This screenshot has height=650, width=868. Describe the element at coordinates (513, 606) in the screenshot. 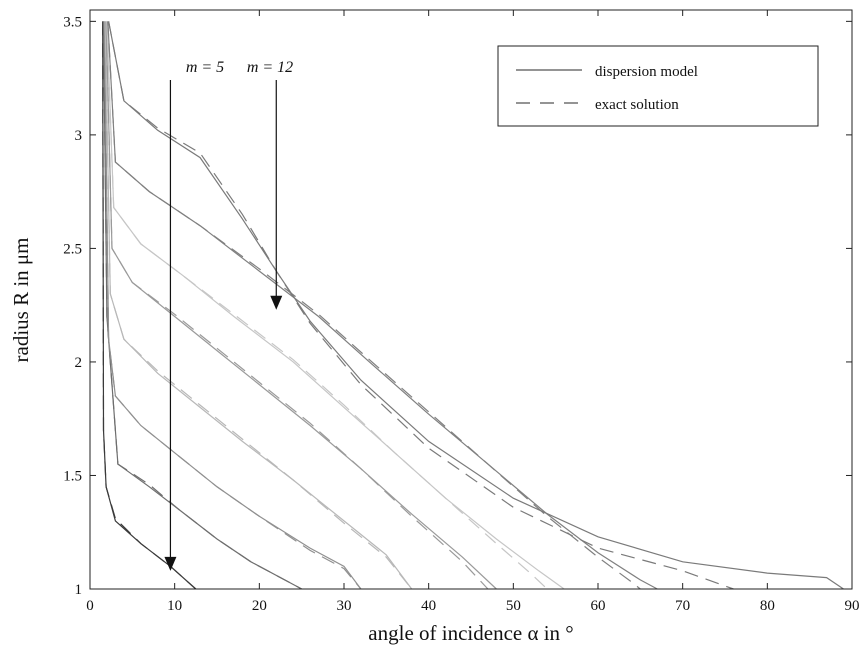

I see `x-tick-label: 50` at that location.